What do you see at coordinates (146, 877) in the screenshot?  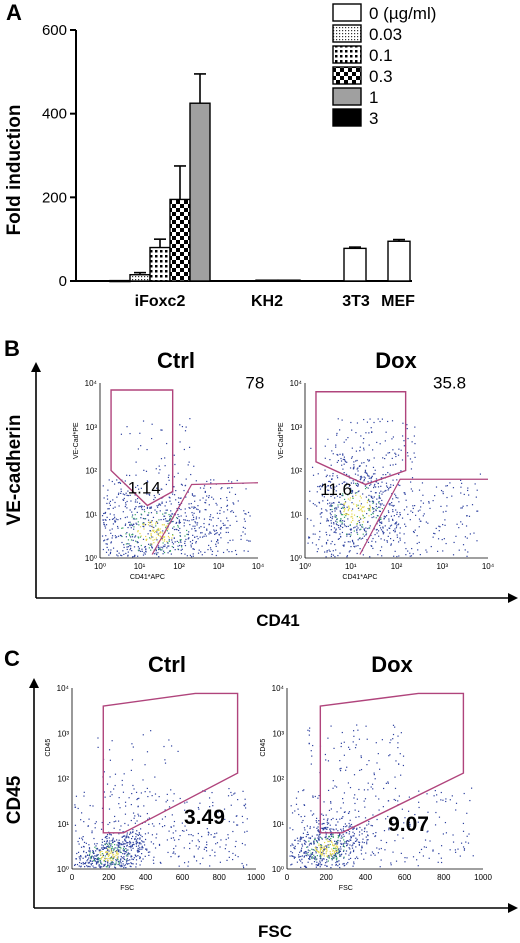 I see `facs-x-tick: 400` at bounding box center [146, 877].